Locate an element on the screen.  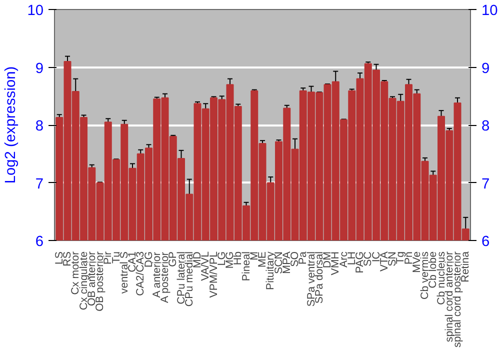
y-tick-label: 8 is located at coordinates (39, 126).